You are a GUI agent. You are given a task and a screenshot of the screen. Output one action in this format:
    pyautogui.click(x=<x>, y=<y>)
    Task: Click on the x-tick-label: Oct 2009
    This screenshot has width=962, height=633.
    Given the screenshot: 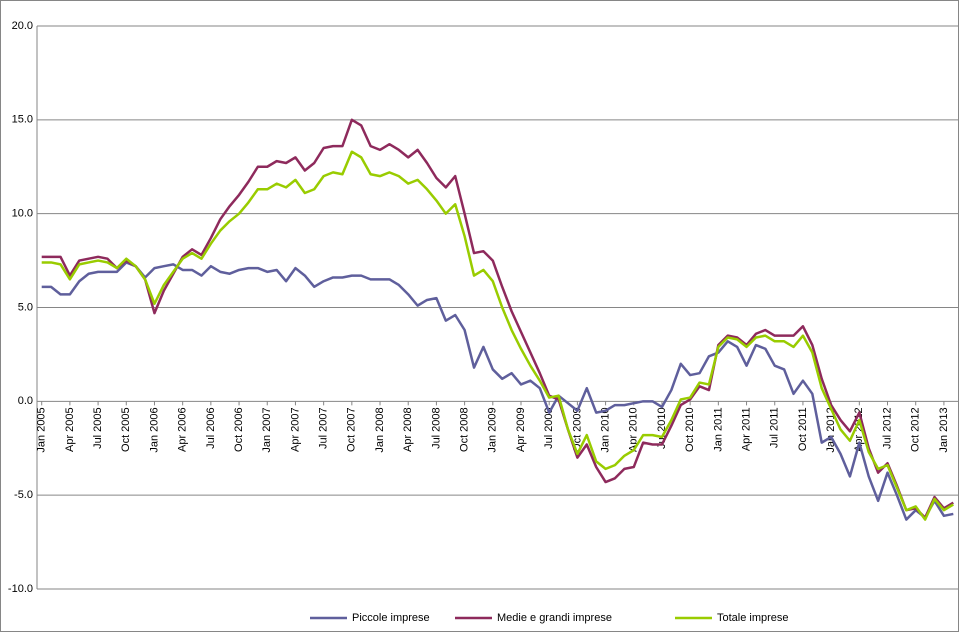 What is the action you would take?
    pyautogui.click(x=577, y=429)
    